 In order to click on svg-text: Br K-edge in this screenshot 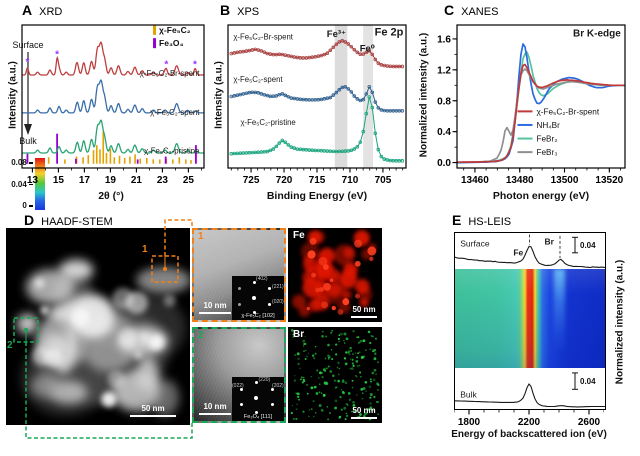, I will do `click(597, 33)`.